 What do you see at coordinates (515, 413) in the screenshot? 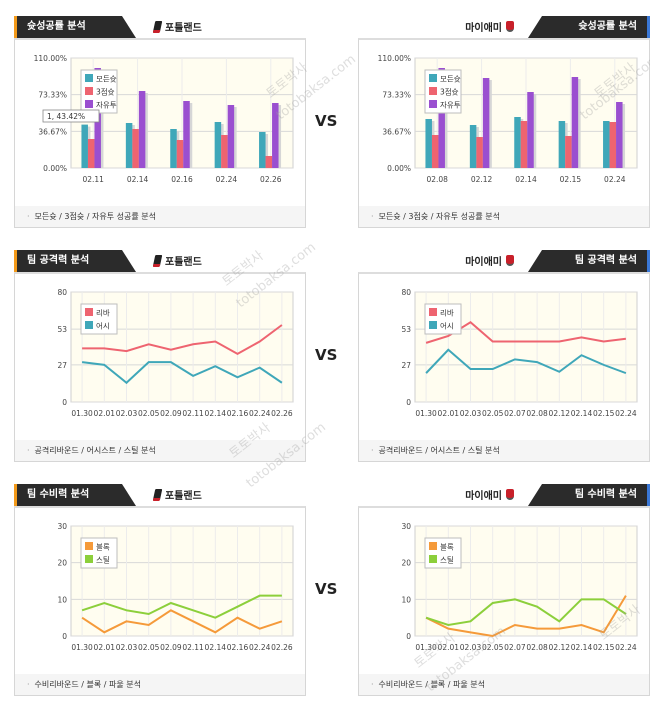
I see `x-tick-label: 02.07` at bounding box center [515, 413].